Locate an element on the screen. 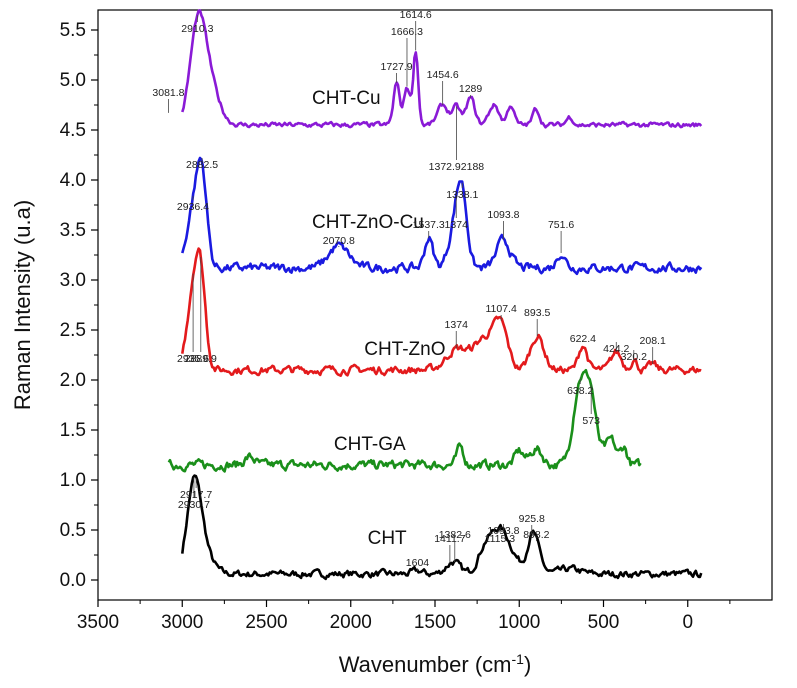 The width and height of the screenshot is (797, 688). peak-label: 2935.6 is located at coordinates (193, 359).